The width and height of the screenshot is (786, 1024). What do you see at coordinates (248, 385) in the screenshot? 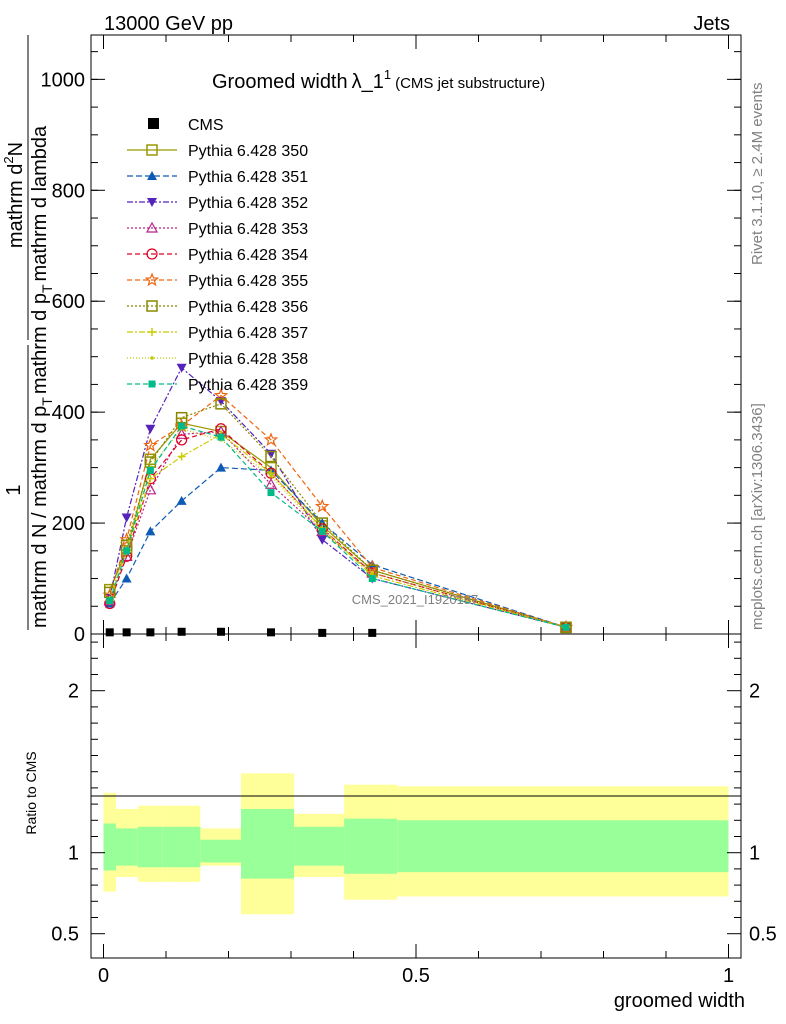
I see `legend-label: Pythia 6.428 359` at bounding box center [248, 385].